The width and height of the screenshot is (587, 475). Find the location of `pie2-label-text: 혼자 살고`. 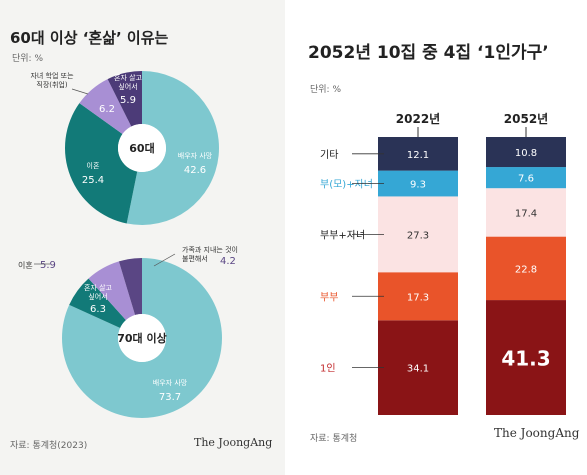

pie2-label-text: 혼자 살고 is located at coordinates (98, 287).